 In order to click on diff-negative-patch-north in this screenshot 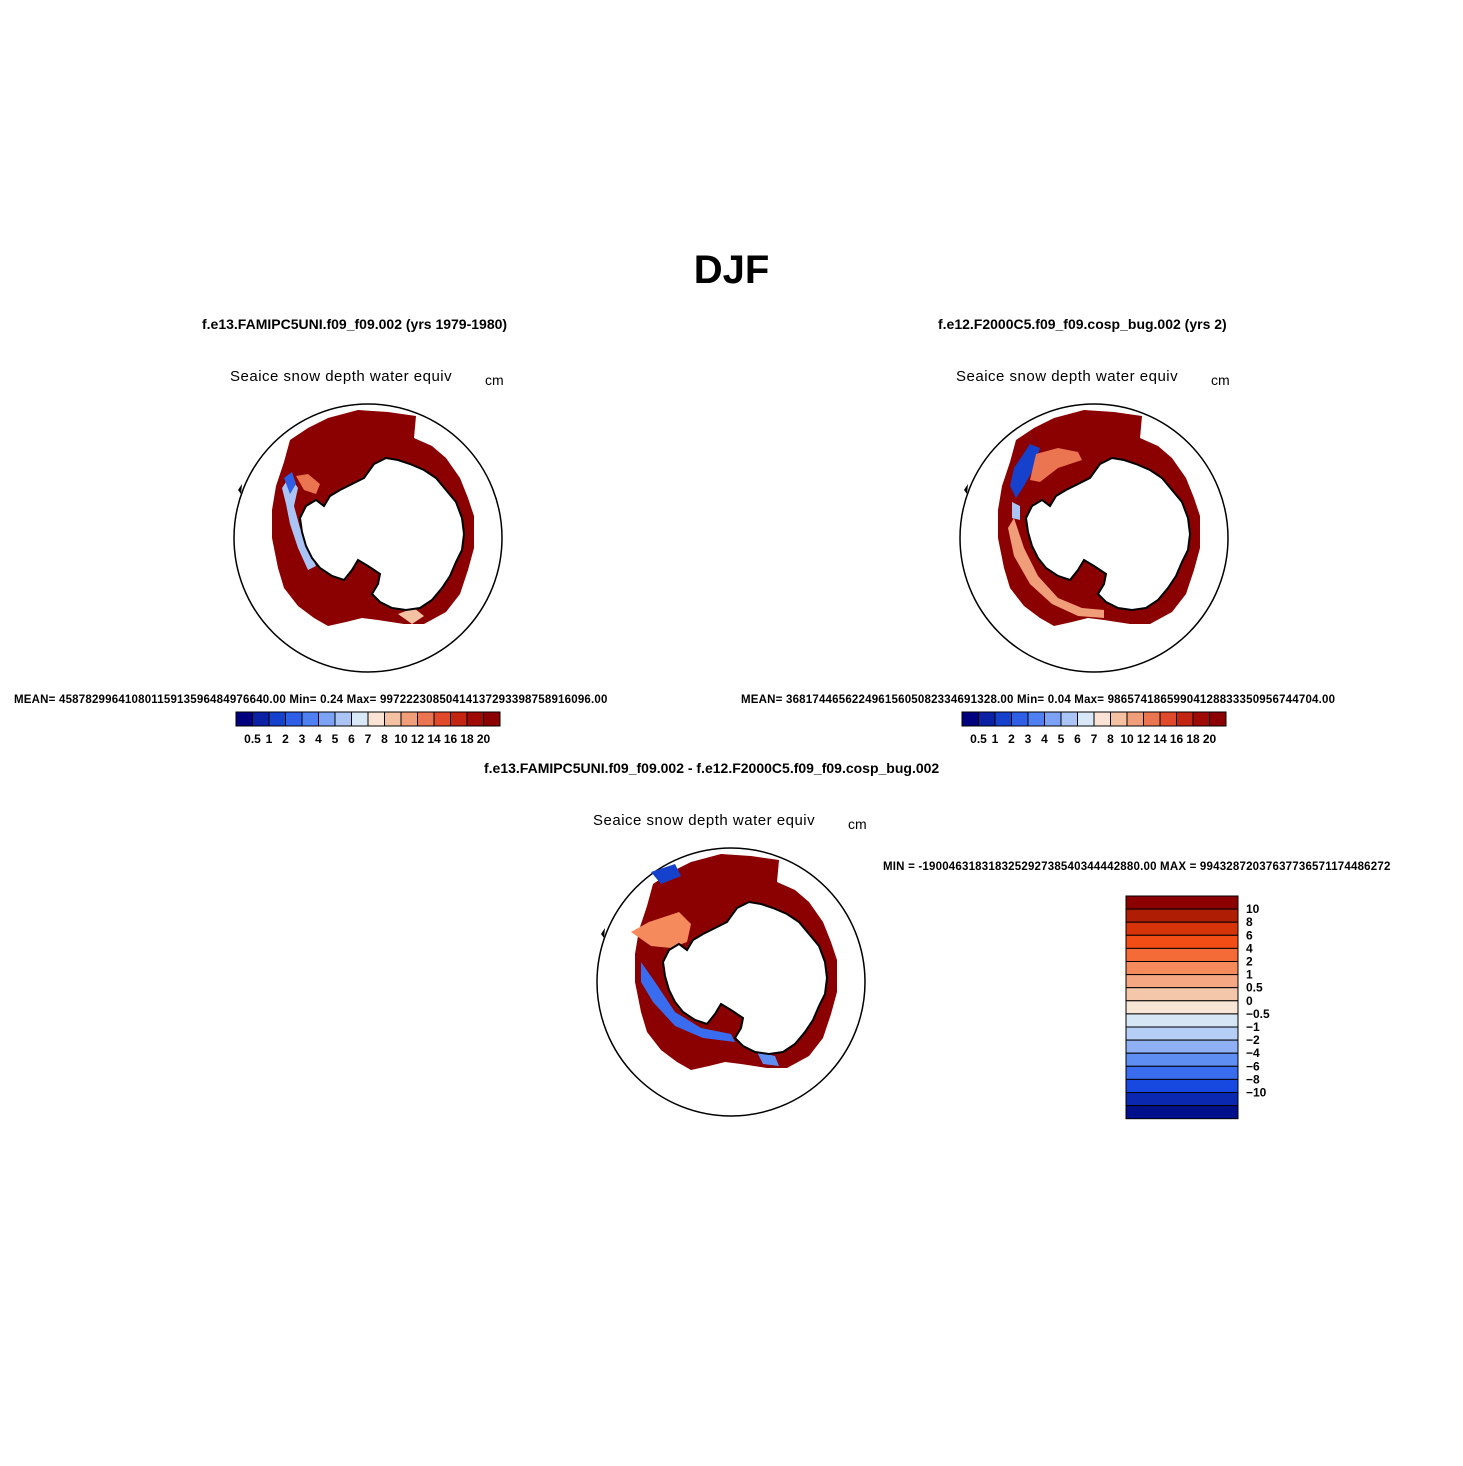, I will do `click(666, 874)`.